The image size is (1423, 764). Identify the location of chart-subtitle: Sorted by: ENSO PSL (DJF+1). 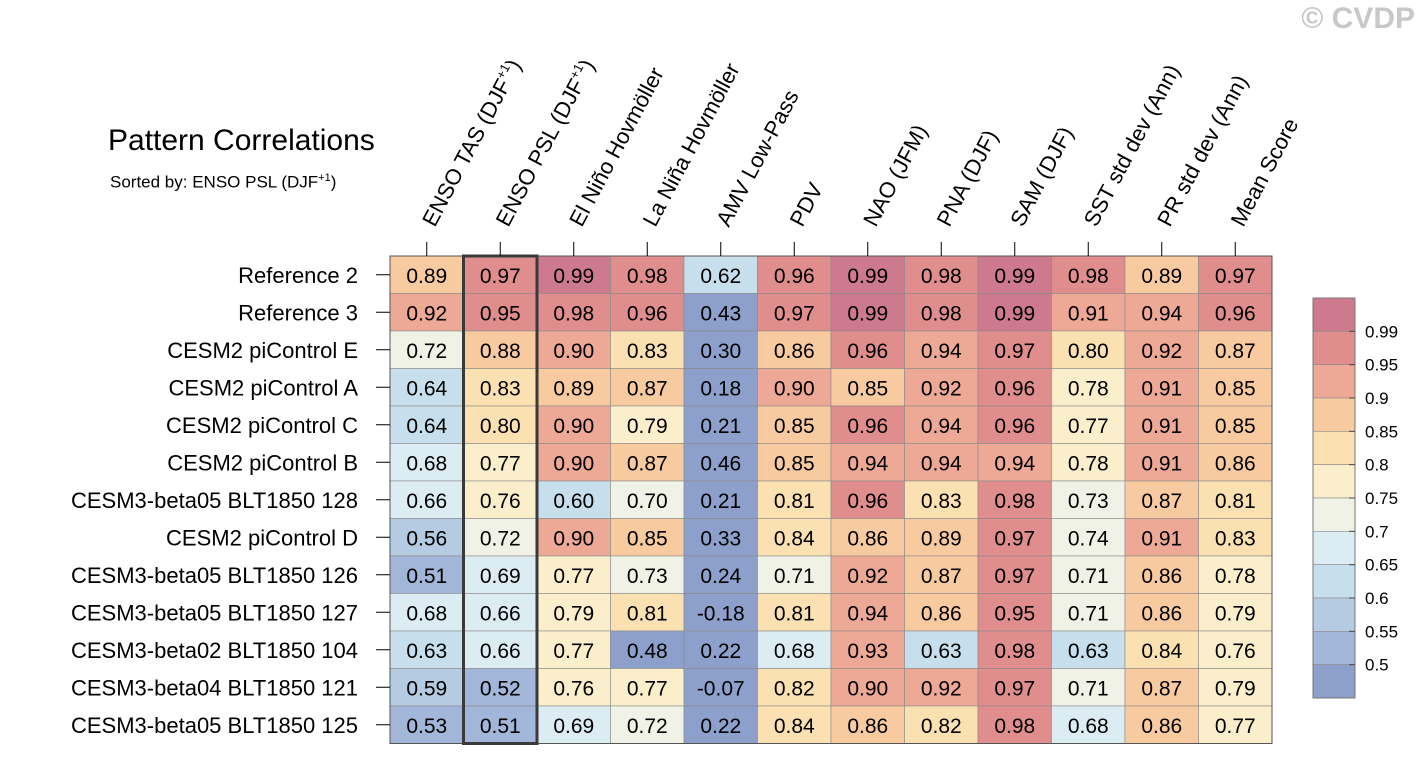
(223, 182).